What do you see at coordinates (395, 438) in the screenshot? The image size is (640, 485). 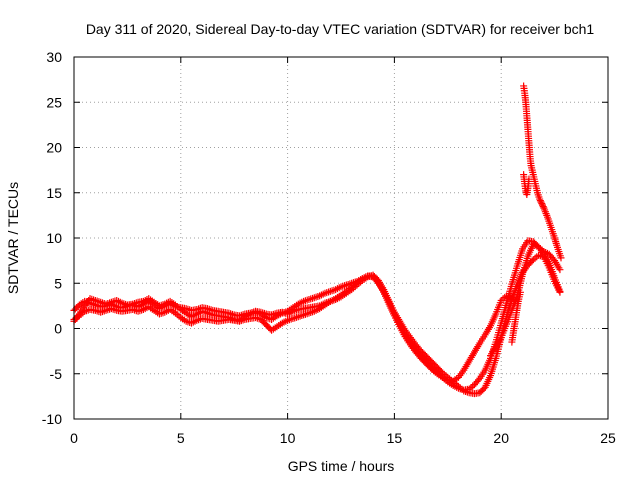 I see `x-tick-label: 15` at bounding box center [395, 438].